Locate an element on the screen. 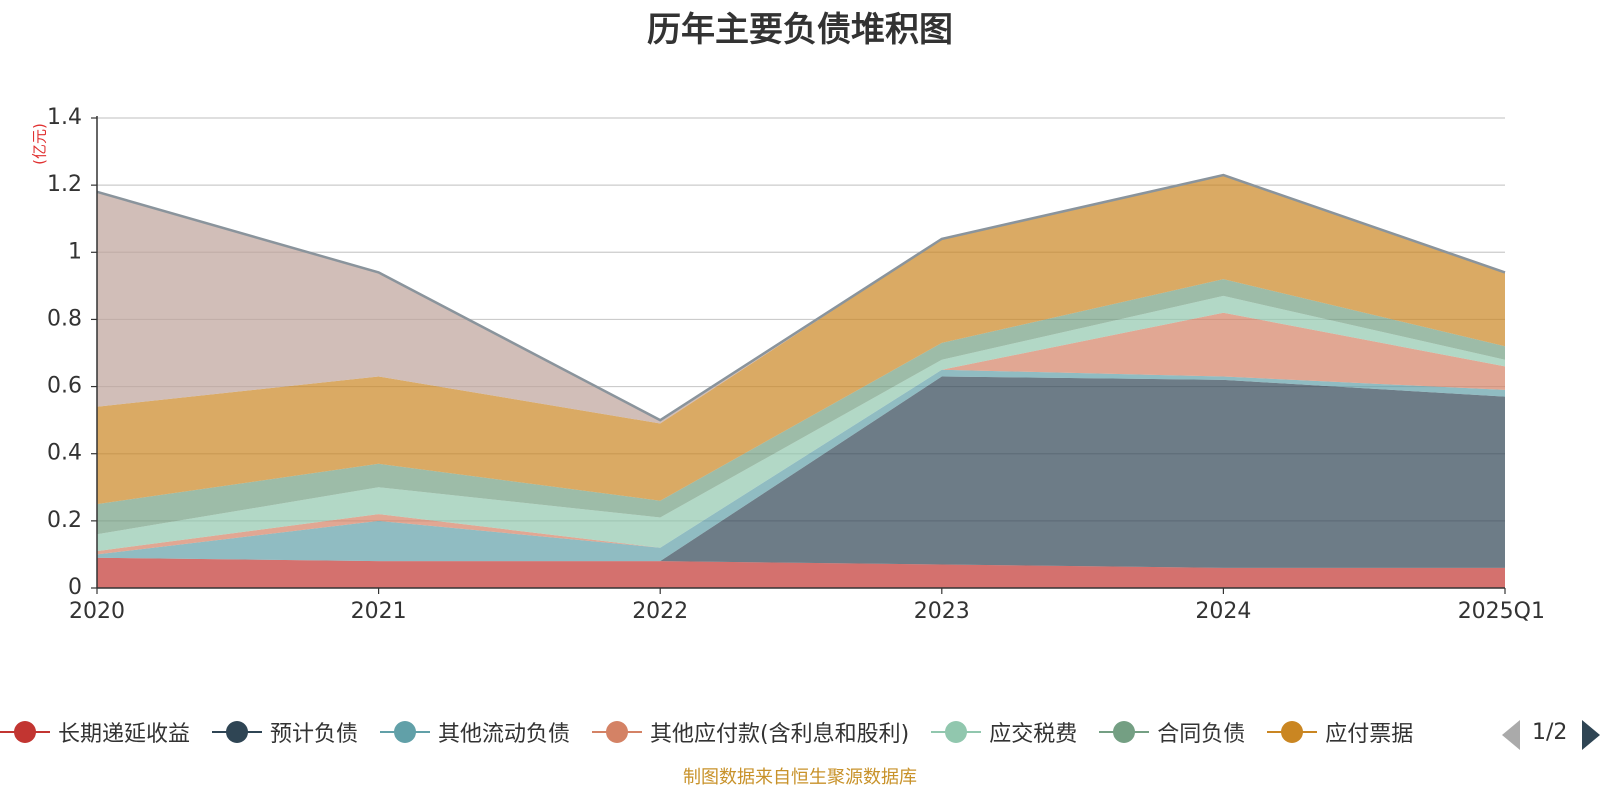 The image size is (1600, 800). y-tick-label: 1 is located at coordinates (75, 251).